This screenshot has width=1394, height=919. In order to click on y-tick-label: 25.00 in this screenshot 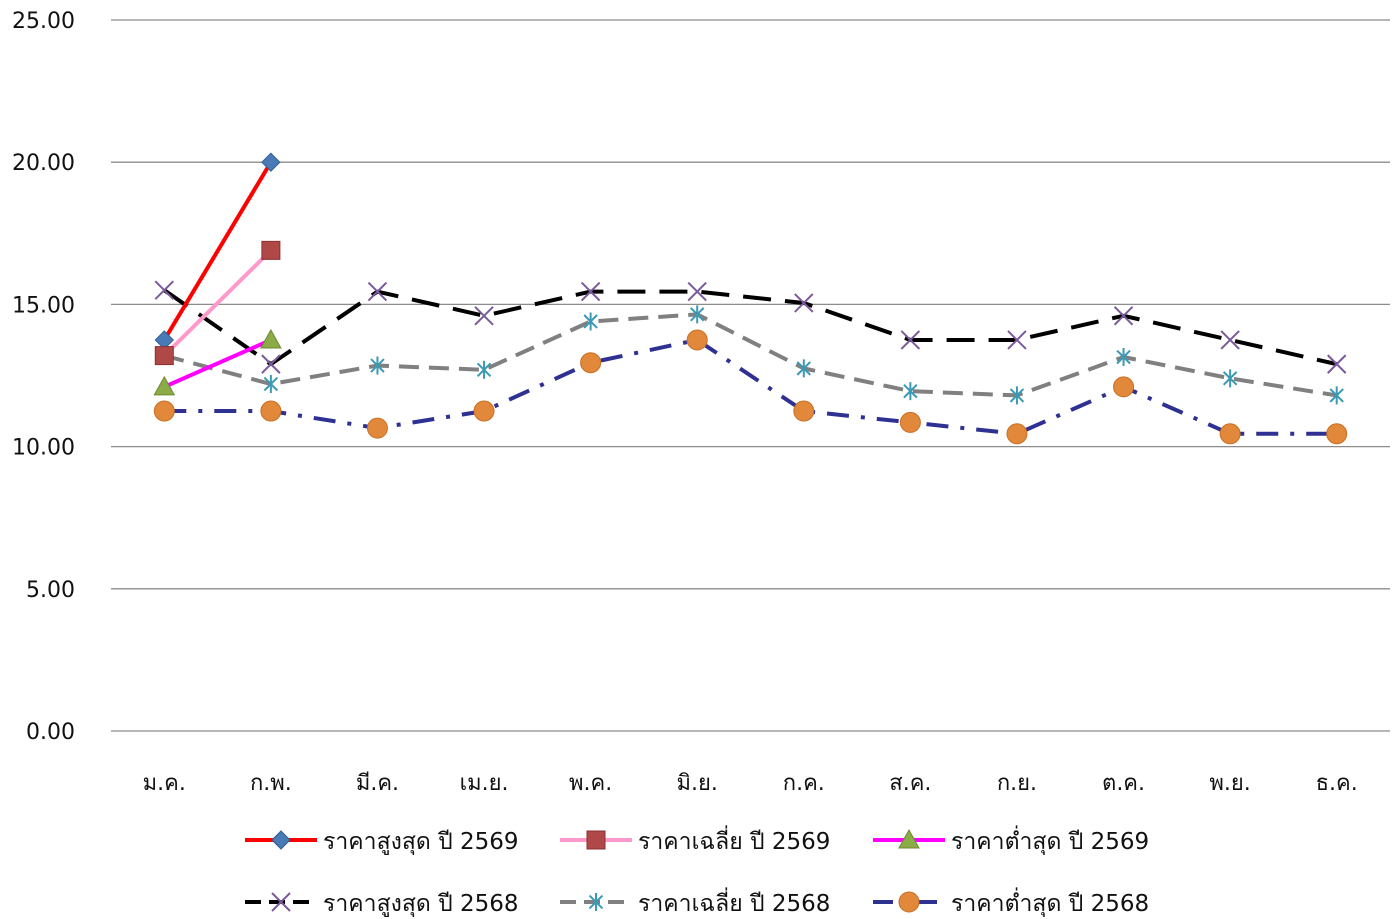, I will do `click(43, 21)`.